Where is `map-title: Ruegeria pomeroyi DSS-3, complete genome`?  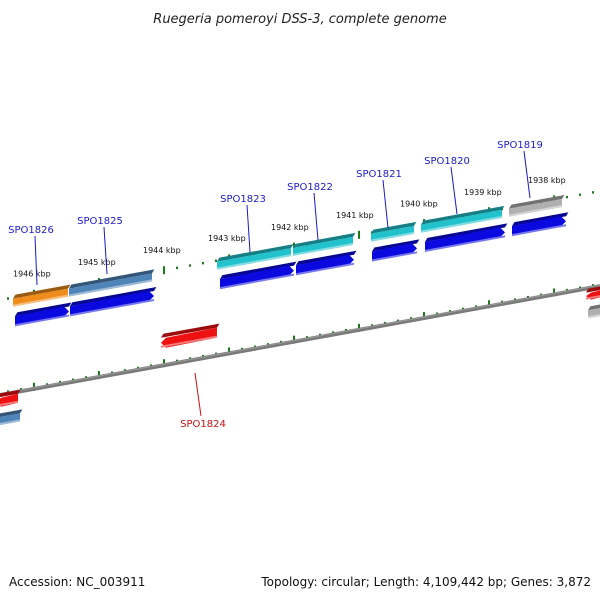 map-title: Ruegeria pomeroyi DSS-3, complete genome is located at coordinates (299, 19).